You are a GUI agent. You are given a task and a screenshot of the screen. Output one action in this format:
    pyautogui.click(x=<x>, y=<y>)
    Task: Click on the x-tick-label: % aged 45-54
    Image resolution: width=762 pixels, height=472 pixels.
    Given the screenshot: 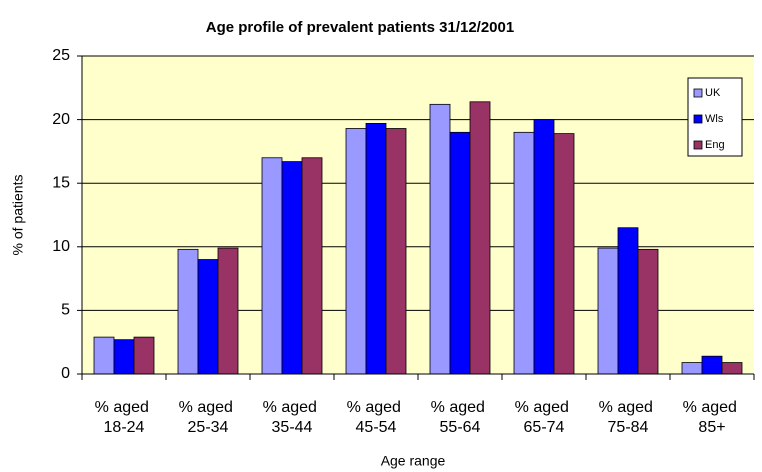 What is the action you would take?
    pyautogui.click(x=376, y=417)
    